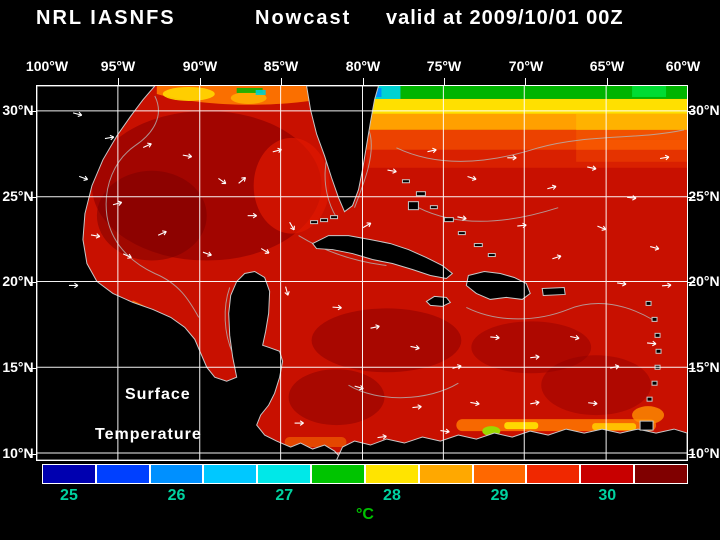  What do you see at coordinates (683, 66) in the screenshot?
I see `lon-label-60w: 60°W` at bounding box center [683, 66].